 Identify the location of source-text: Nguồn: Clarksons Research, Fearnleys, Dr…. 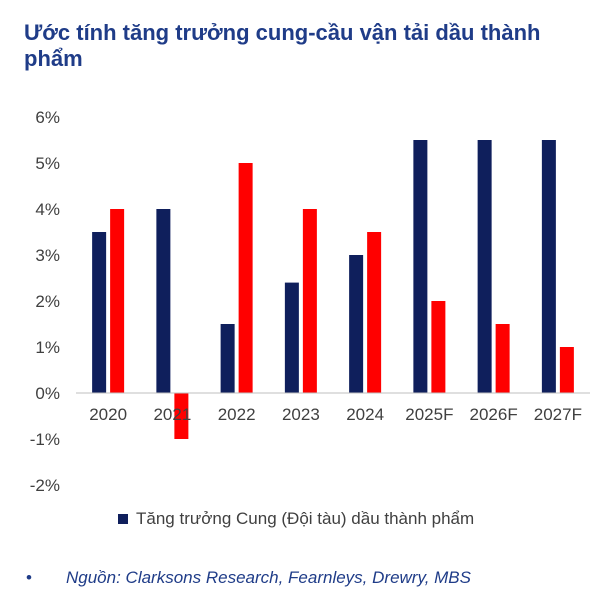
(268, 577).